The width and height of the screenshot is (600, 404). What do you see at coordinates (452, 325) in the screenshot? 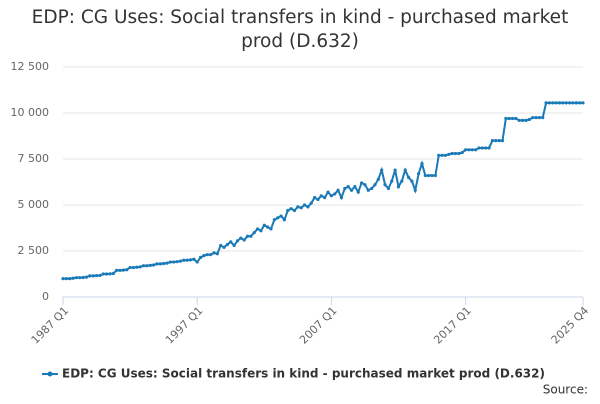
I see `x-tick-label: 2017 Q1` at bounding box center [452, 325].